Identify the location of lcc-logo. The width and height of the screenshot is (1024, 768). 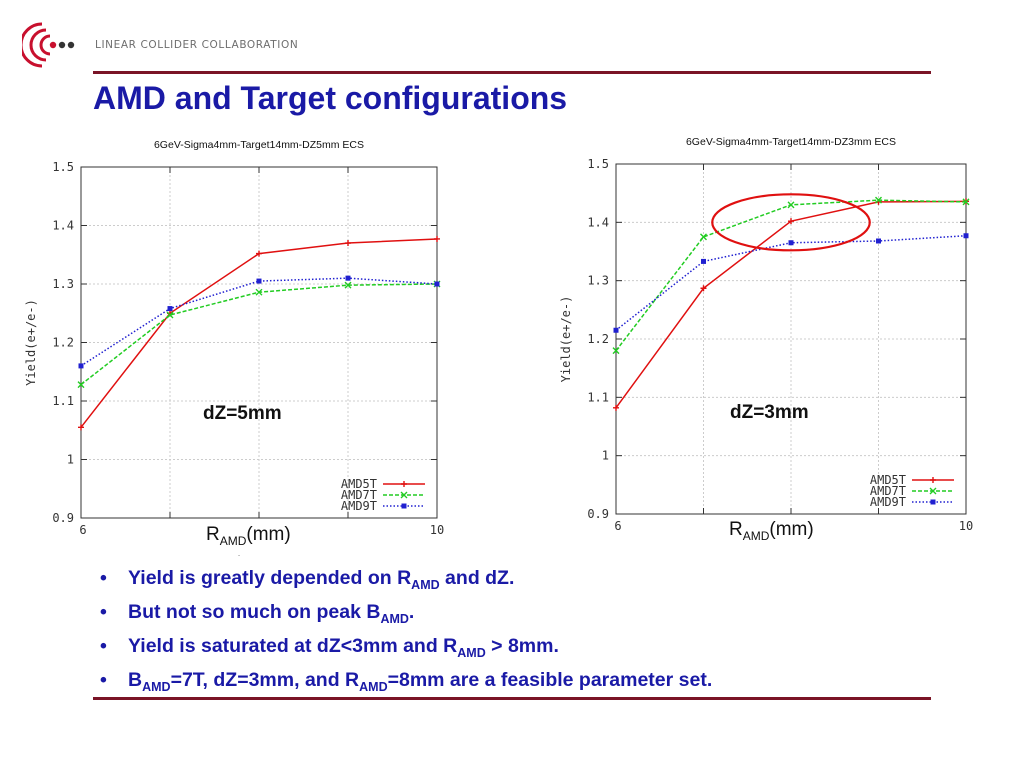
(48, 45).